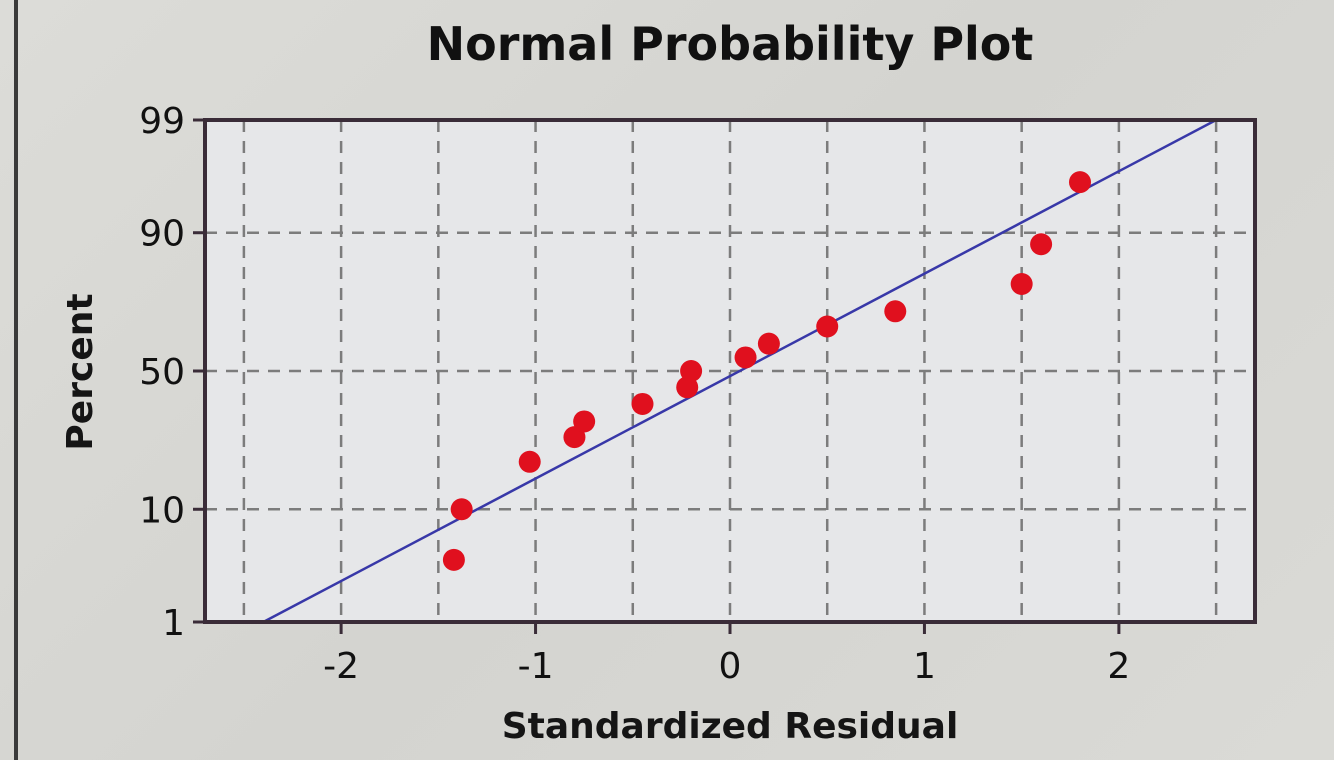  I want to click on chart-title: Normal Probability Plot, so click(730, 44).